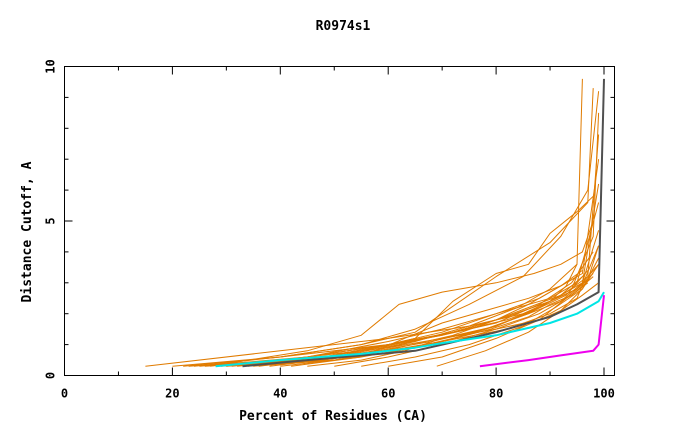 This screenshot has height=440, width=680. I want to click on chart-title: R0974s1, so click(343, 26).